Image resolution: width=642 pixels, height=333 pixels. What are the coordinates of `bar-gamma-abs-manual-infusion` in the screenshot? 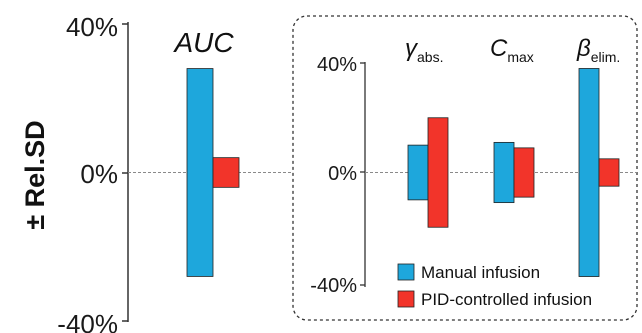 It's located at (418, 172).